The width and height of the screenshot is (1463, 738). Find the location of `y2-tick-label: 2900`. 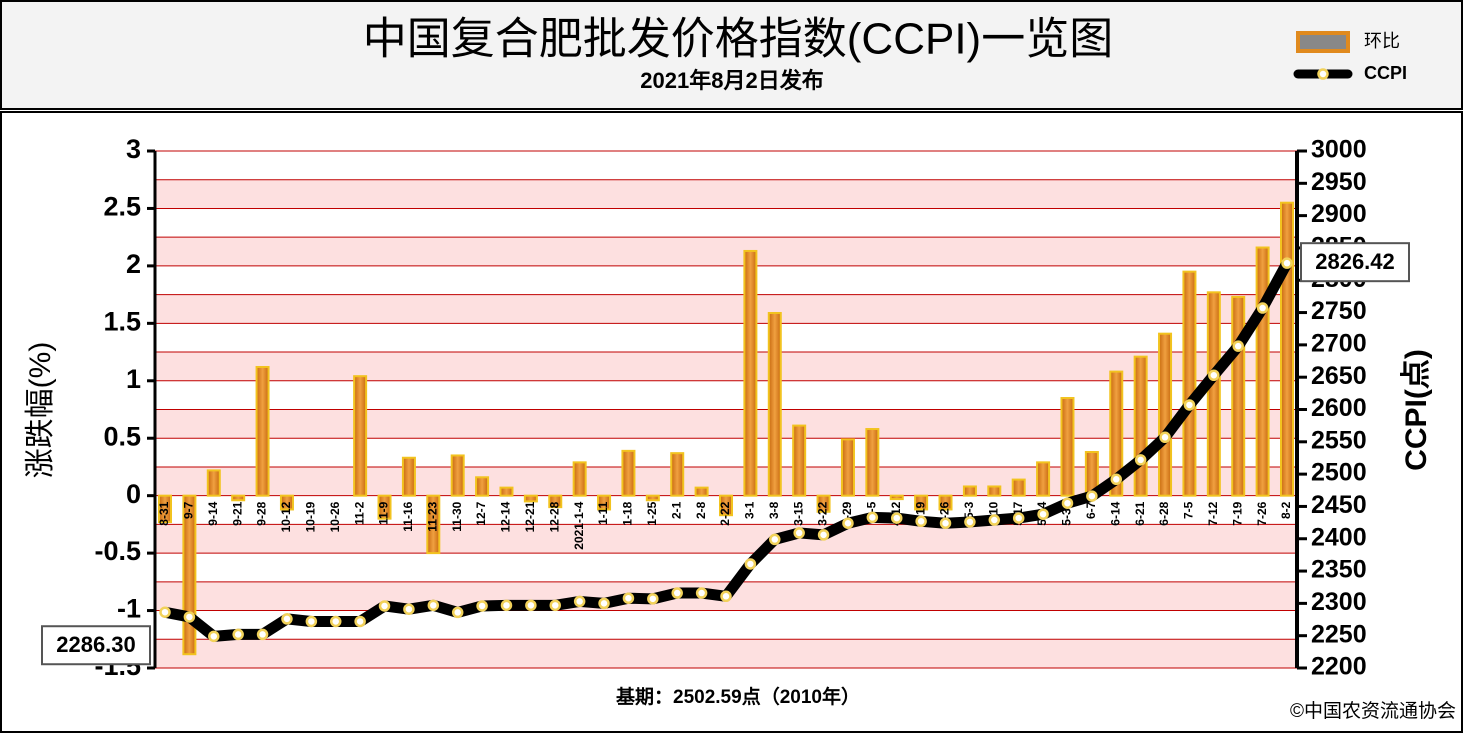

y2-tick-label: 2900 is located at coordinates (1339, 214).